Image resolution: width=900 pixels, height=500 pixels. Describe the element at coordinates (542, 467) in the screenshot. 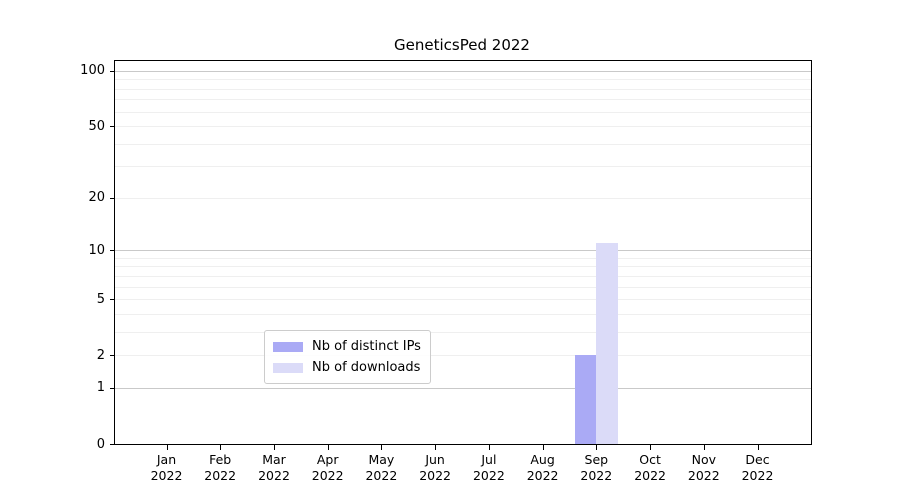

I see `x-tick-label: Aug 2022` at that location.